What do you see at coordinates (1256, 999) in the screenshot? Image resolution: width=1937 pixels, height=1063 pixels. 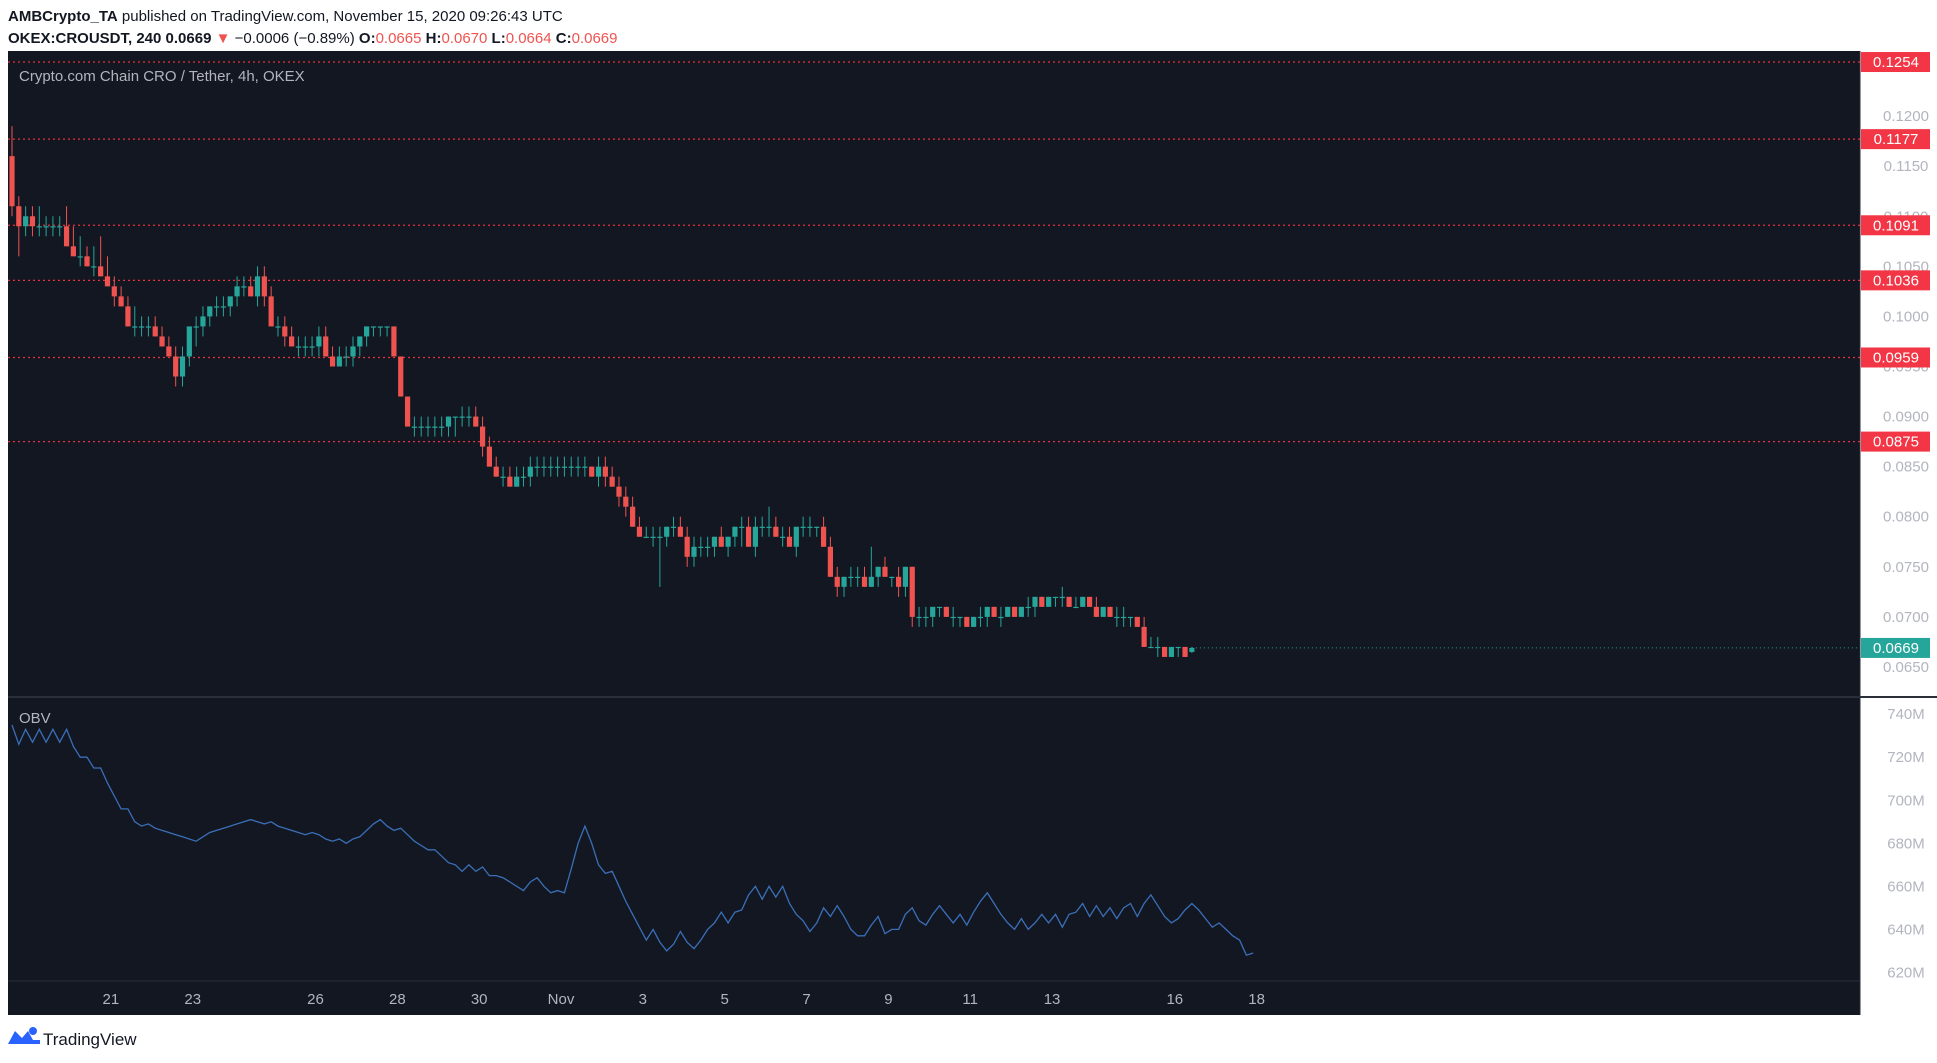 I see `time-tick-label: 18` at bounding box center [1256, 999].